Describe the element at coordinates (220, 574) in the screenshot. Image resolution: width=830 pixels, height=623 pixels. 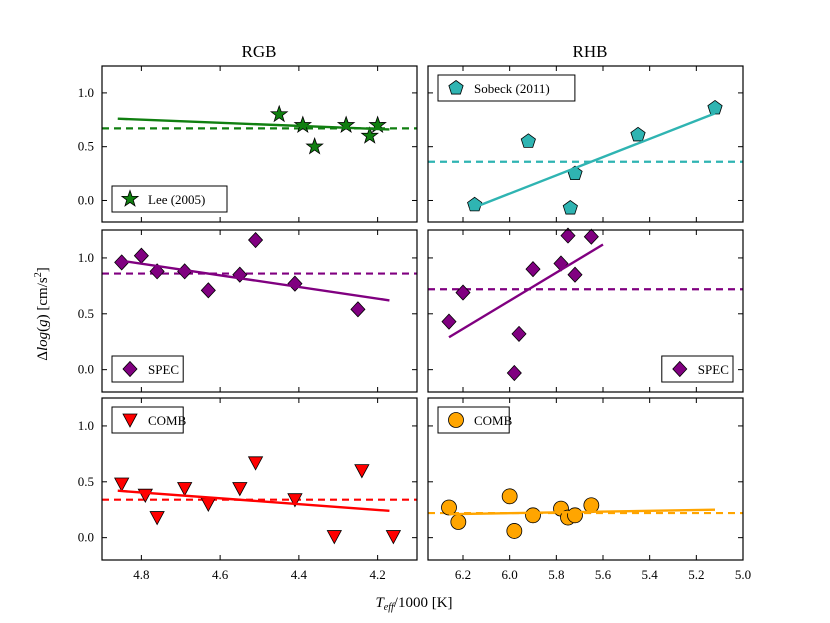
I see `x-tick-label: 4.6` at that location.